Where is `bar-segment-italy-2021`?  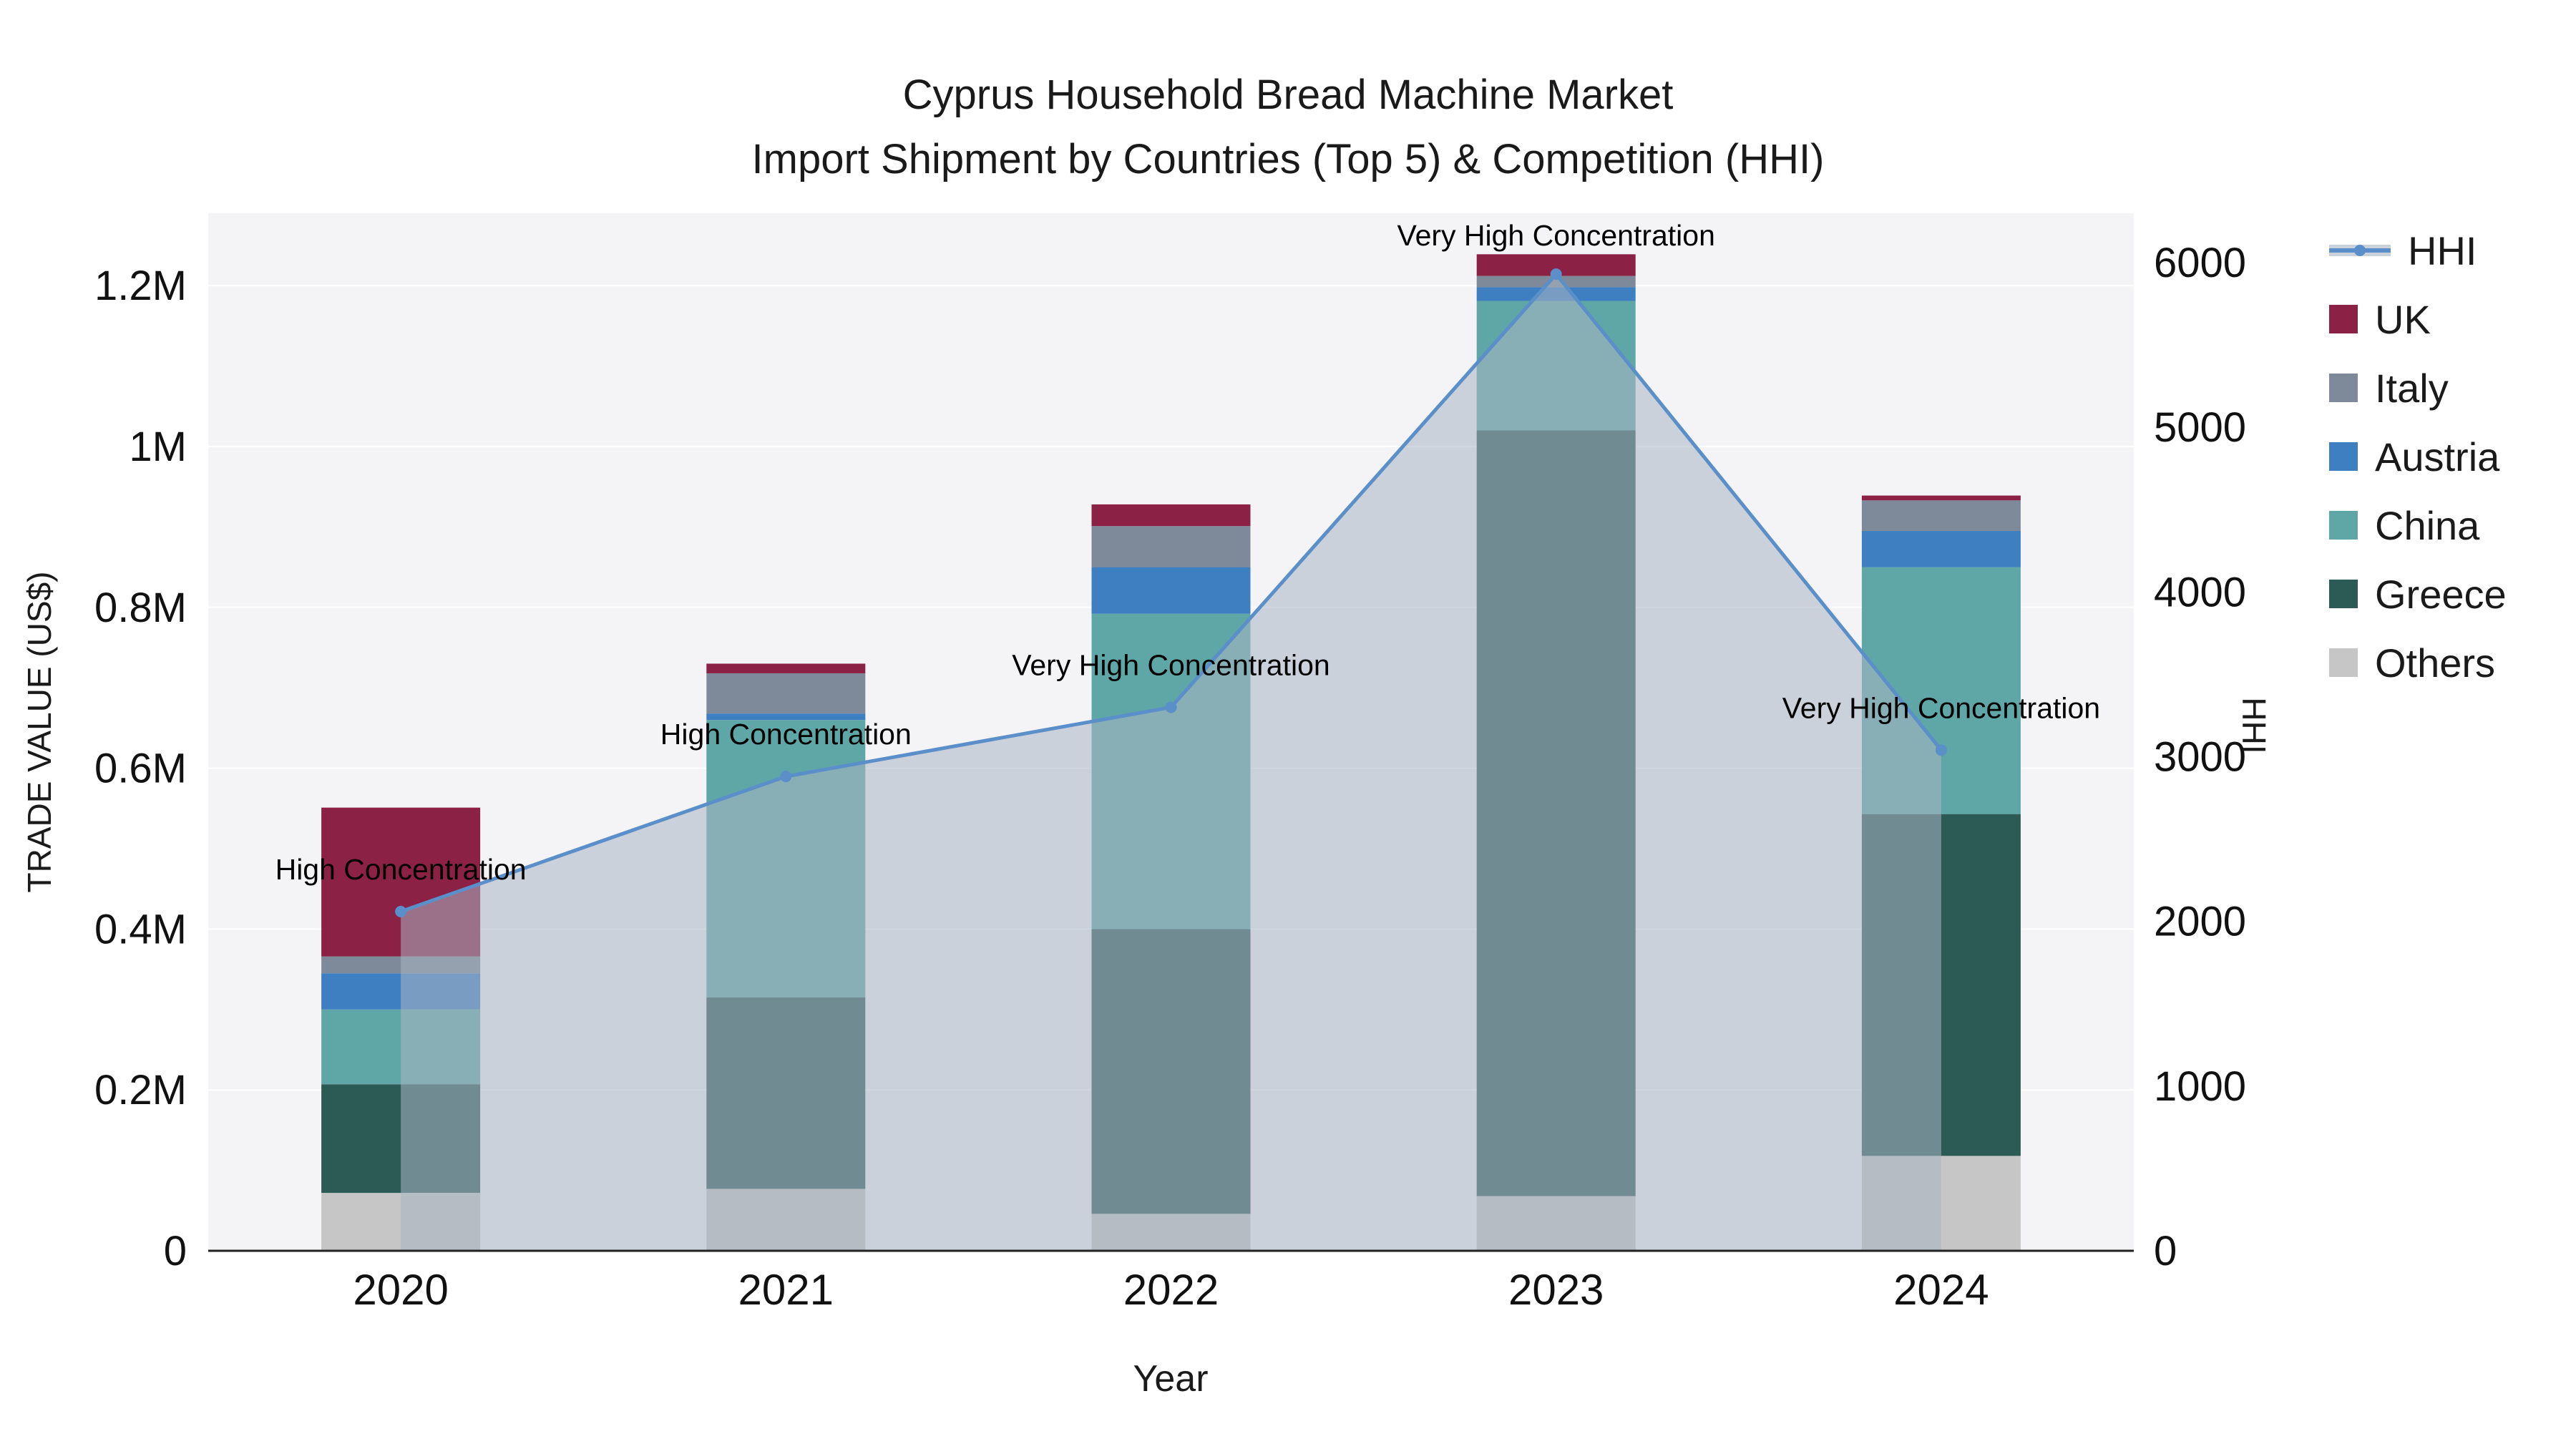 bar-segment-italy-2021 is located at coordinates (786, 693).